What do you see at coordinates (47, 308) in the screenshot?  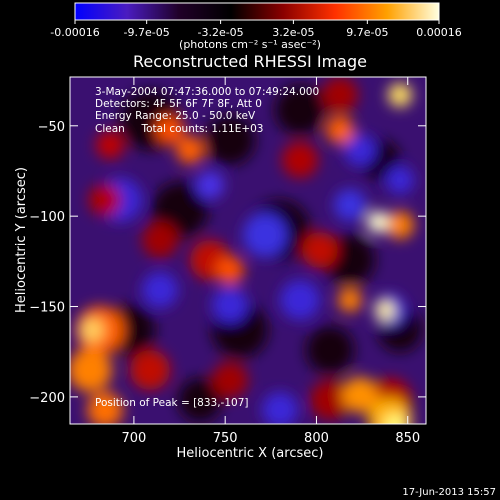 I see `y-tick-label: −150` at bounding box center [47, 308].